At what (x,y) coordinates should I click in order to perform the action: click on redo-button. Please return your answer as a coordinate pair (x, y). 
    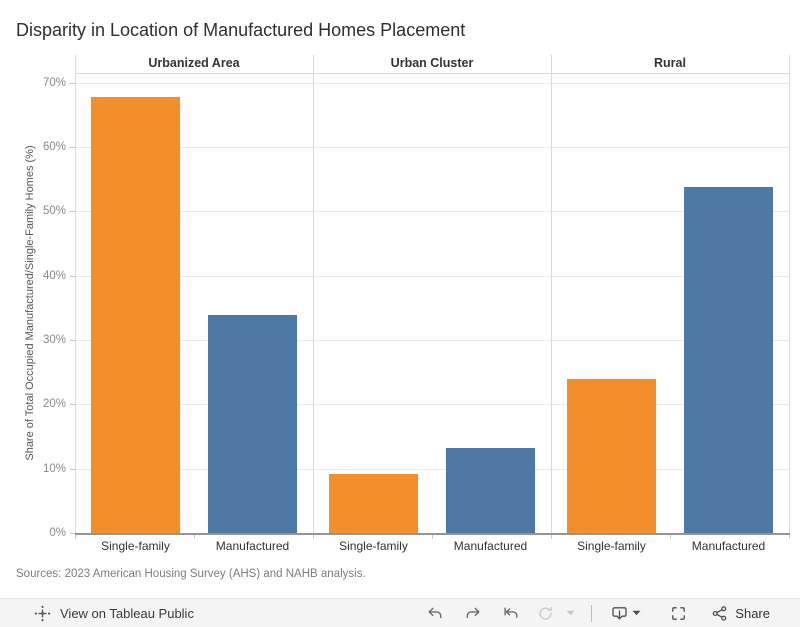
    Looking at the image, I should click on (473, 613).